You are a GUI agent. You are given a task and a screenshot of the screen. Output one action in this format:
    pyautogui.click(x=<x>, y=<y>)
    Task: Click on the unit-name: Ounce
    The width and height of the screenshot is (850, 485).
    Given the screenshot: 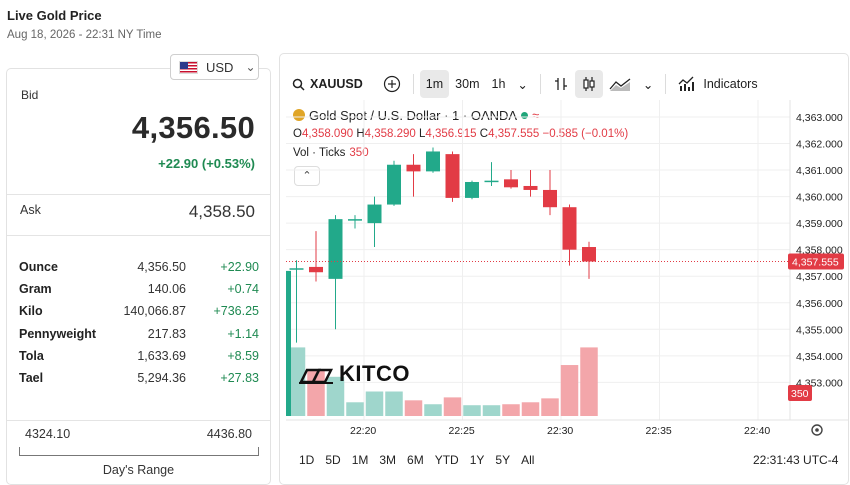 What is the action you would take?
    pyautogui.click(x=38, y=267)
    